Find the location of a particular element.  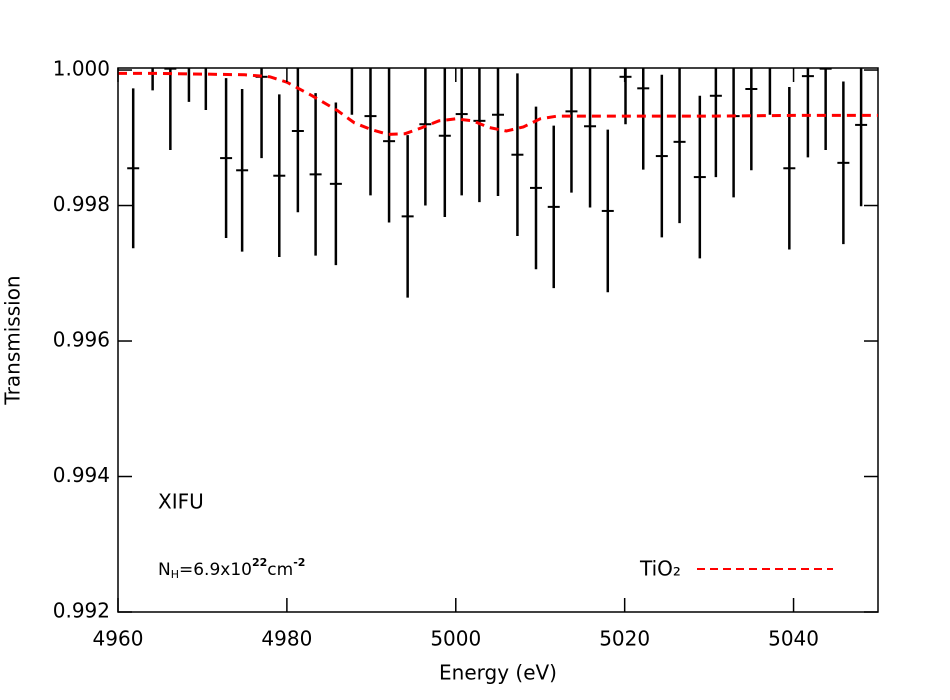

y-tick-label: 0.996 is located at coordinates (81, 340).